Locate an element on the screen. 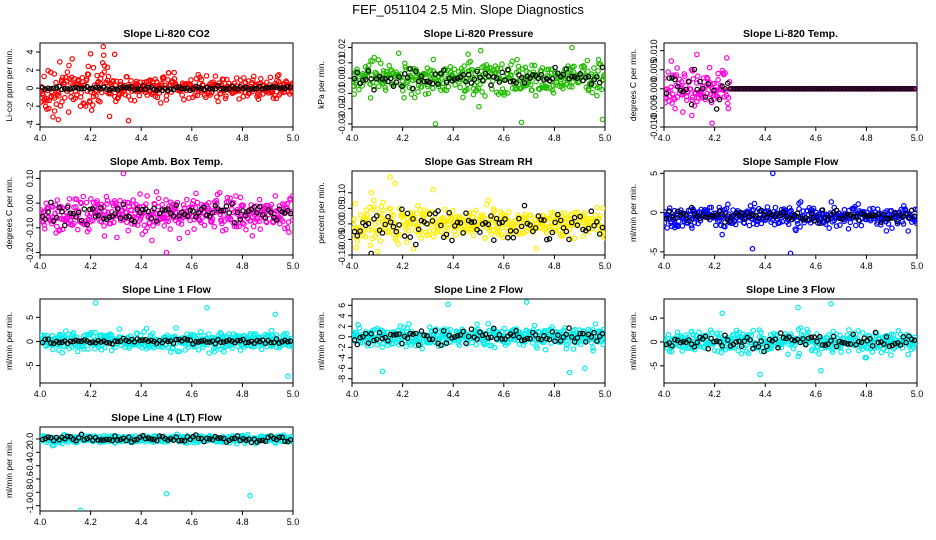  y-tick-label: -5 is located at coordinates (30, 366).